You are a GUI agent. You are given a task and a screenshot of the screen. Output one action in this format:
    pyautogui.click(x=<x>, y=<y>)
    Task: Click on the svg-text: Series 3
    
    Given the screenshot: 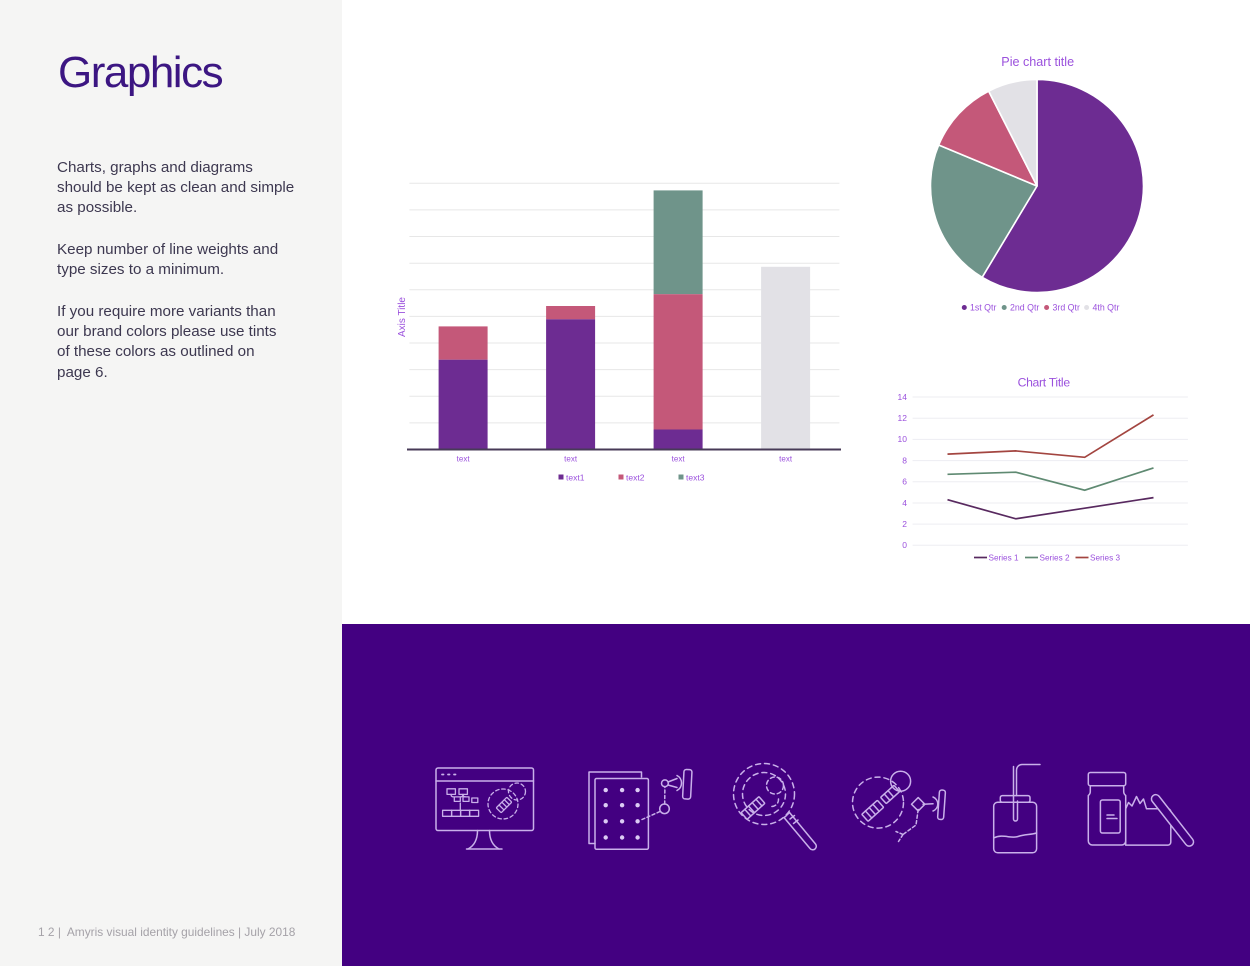 What is the action you would take?
    pyautogui.click(x=1105, y=558)
    